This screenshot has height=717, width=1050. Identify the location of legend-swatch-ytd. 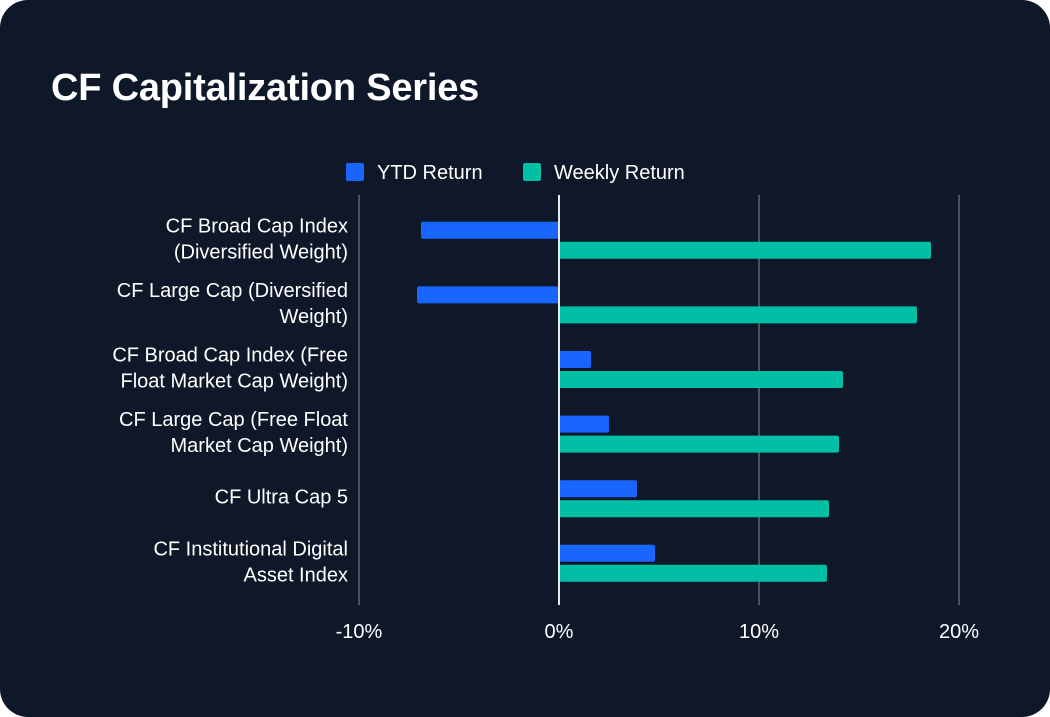
(355, 172).